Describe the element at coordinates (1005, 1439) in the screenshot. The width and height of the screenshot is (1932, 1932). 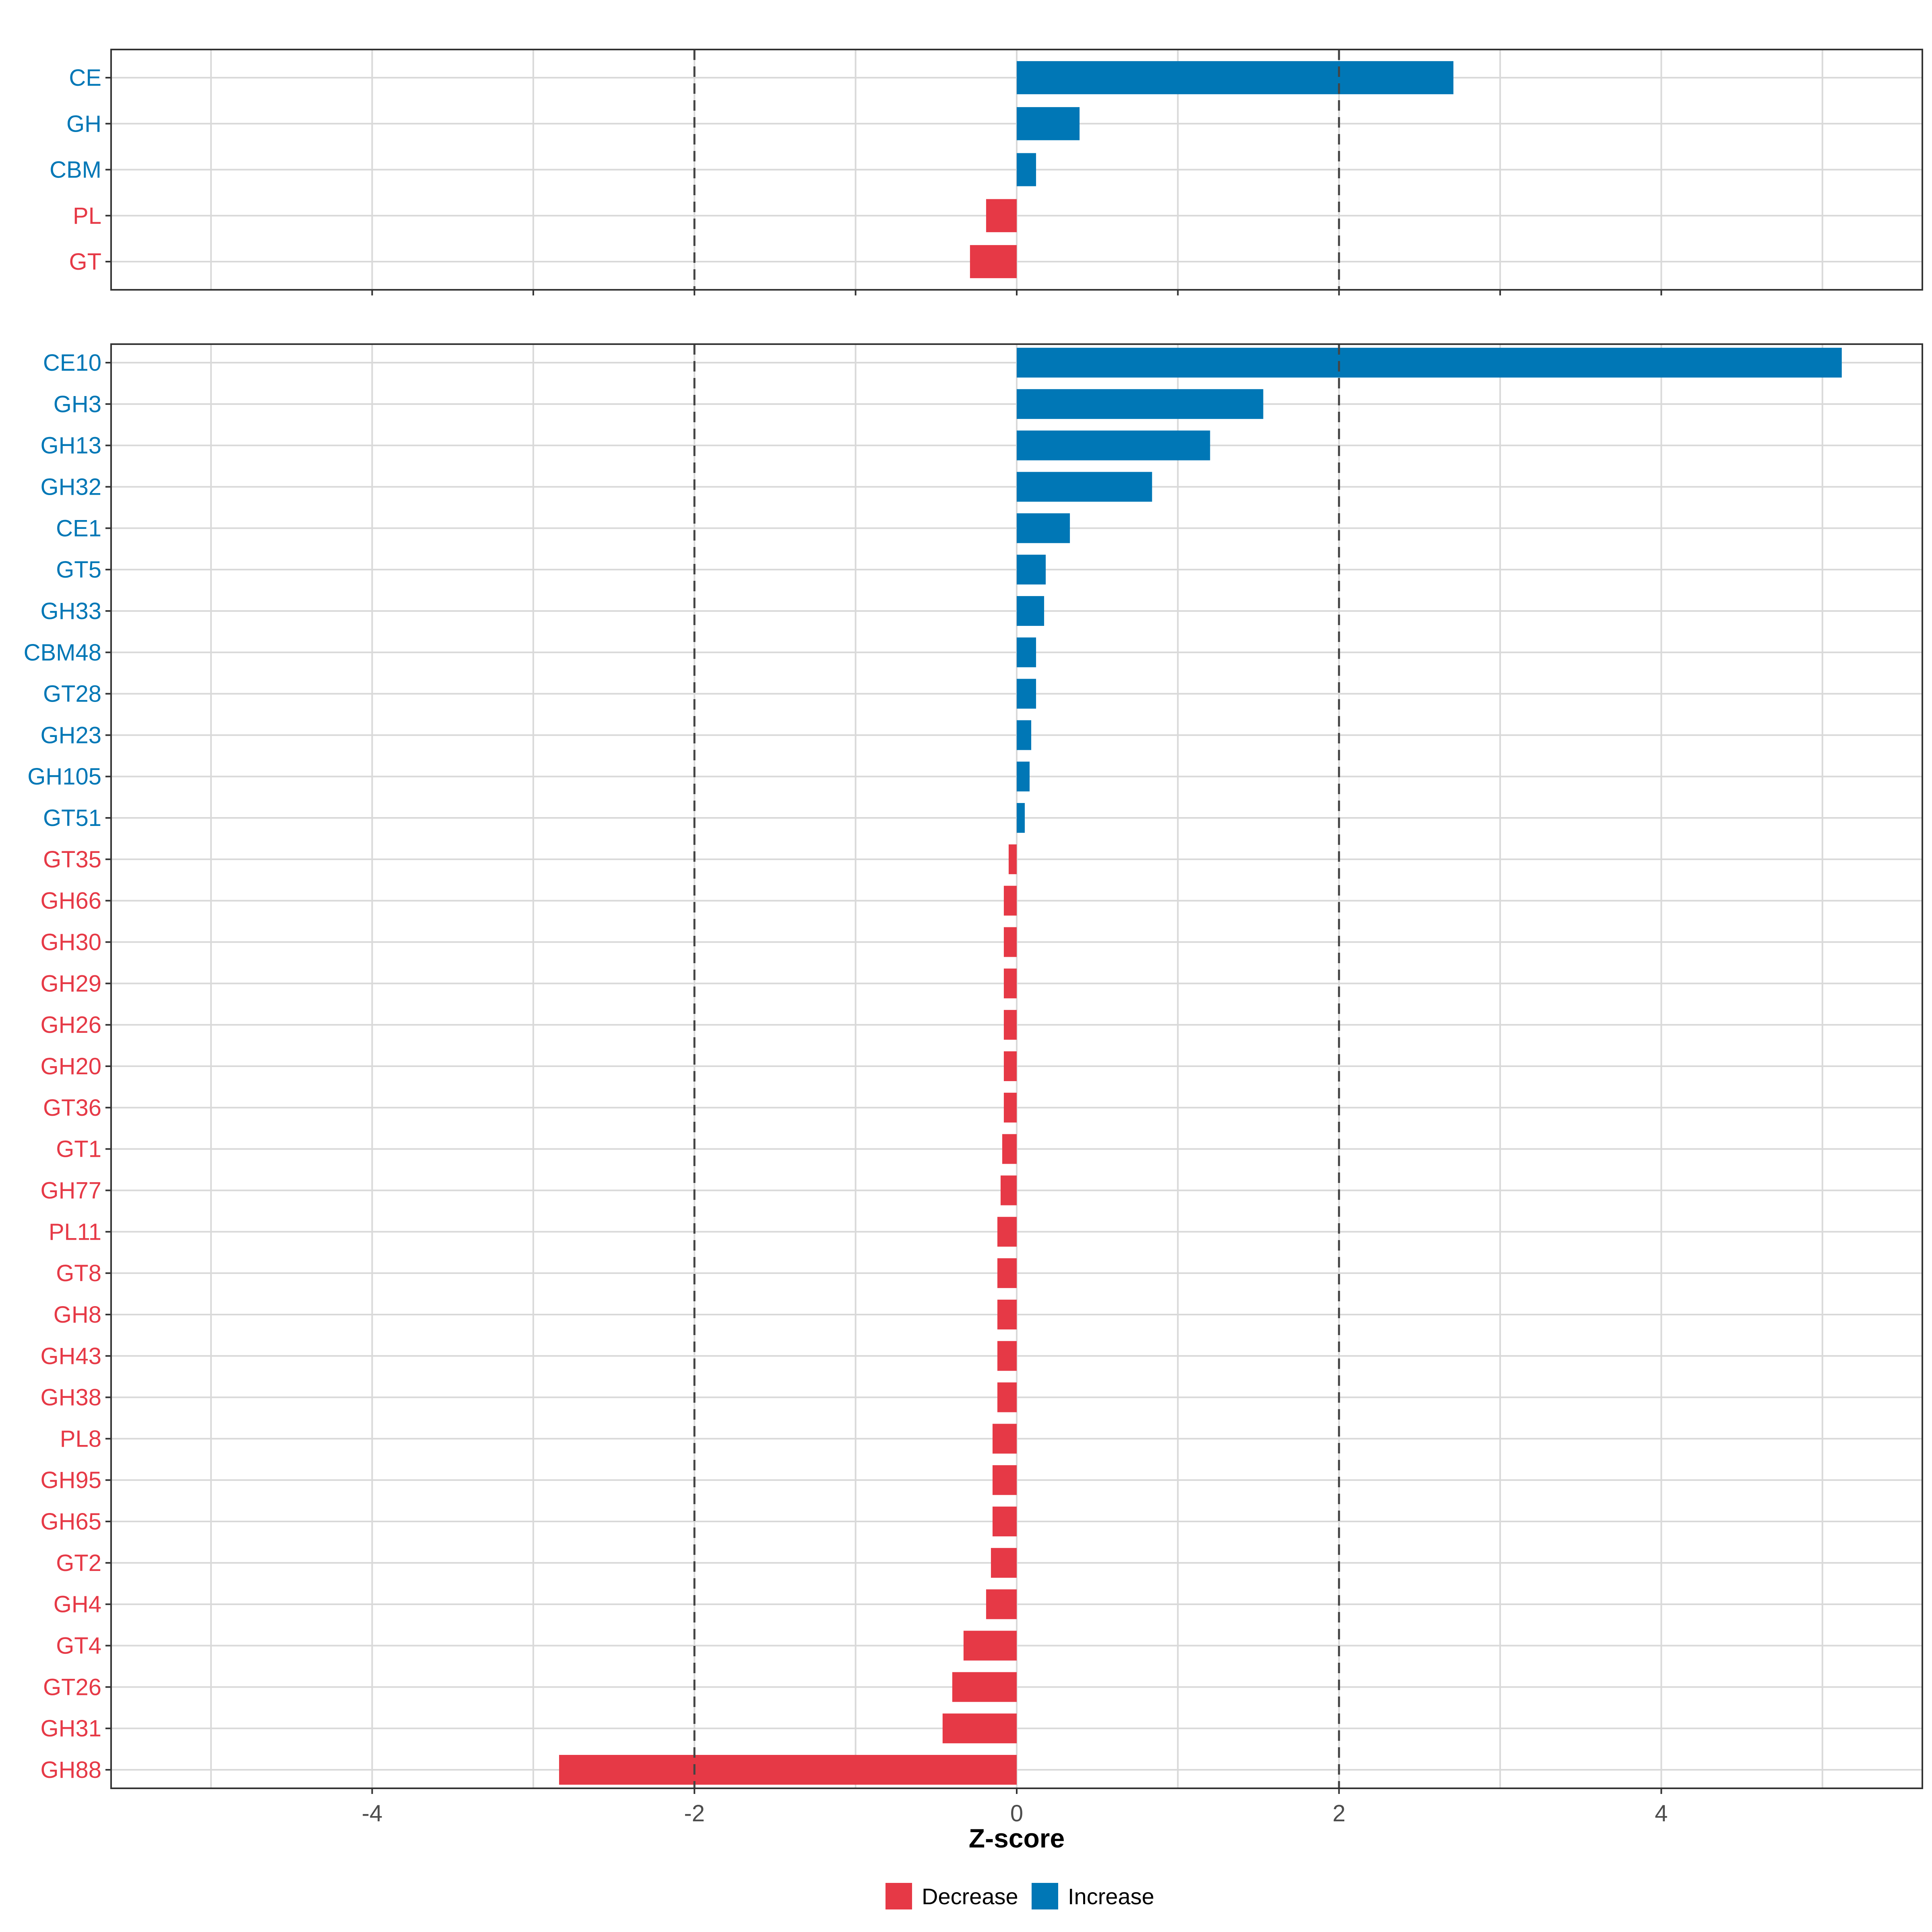
I see `bar-pl8` at that location.